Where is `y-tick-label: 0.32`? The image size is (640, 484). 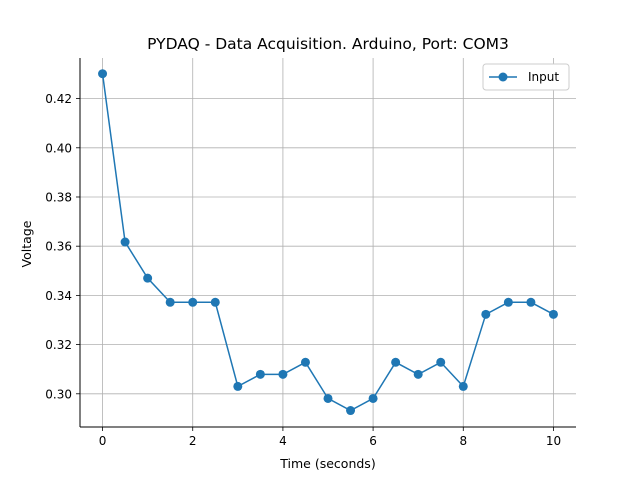
y-tick-label: 0.32 is located at coordinates (58, 345).